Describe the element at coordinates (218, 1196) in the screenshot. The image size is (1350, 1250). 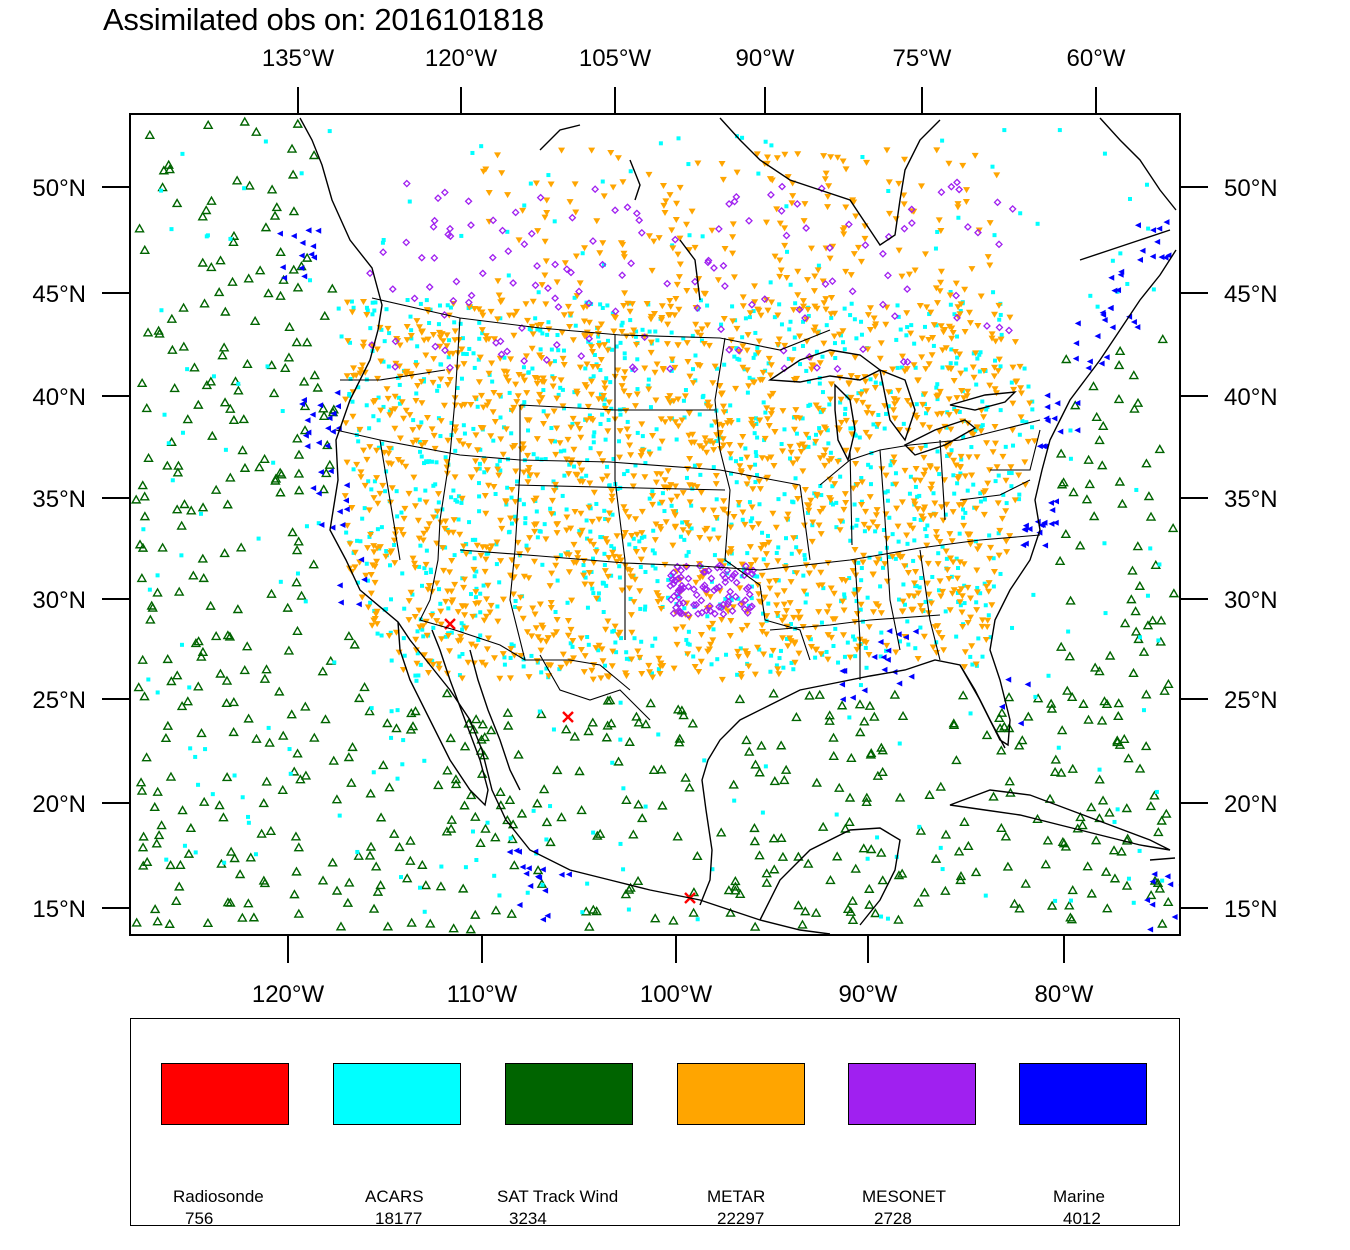
I see `legend-label: Radiosonde` at that location.